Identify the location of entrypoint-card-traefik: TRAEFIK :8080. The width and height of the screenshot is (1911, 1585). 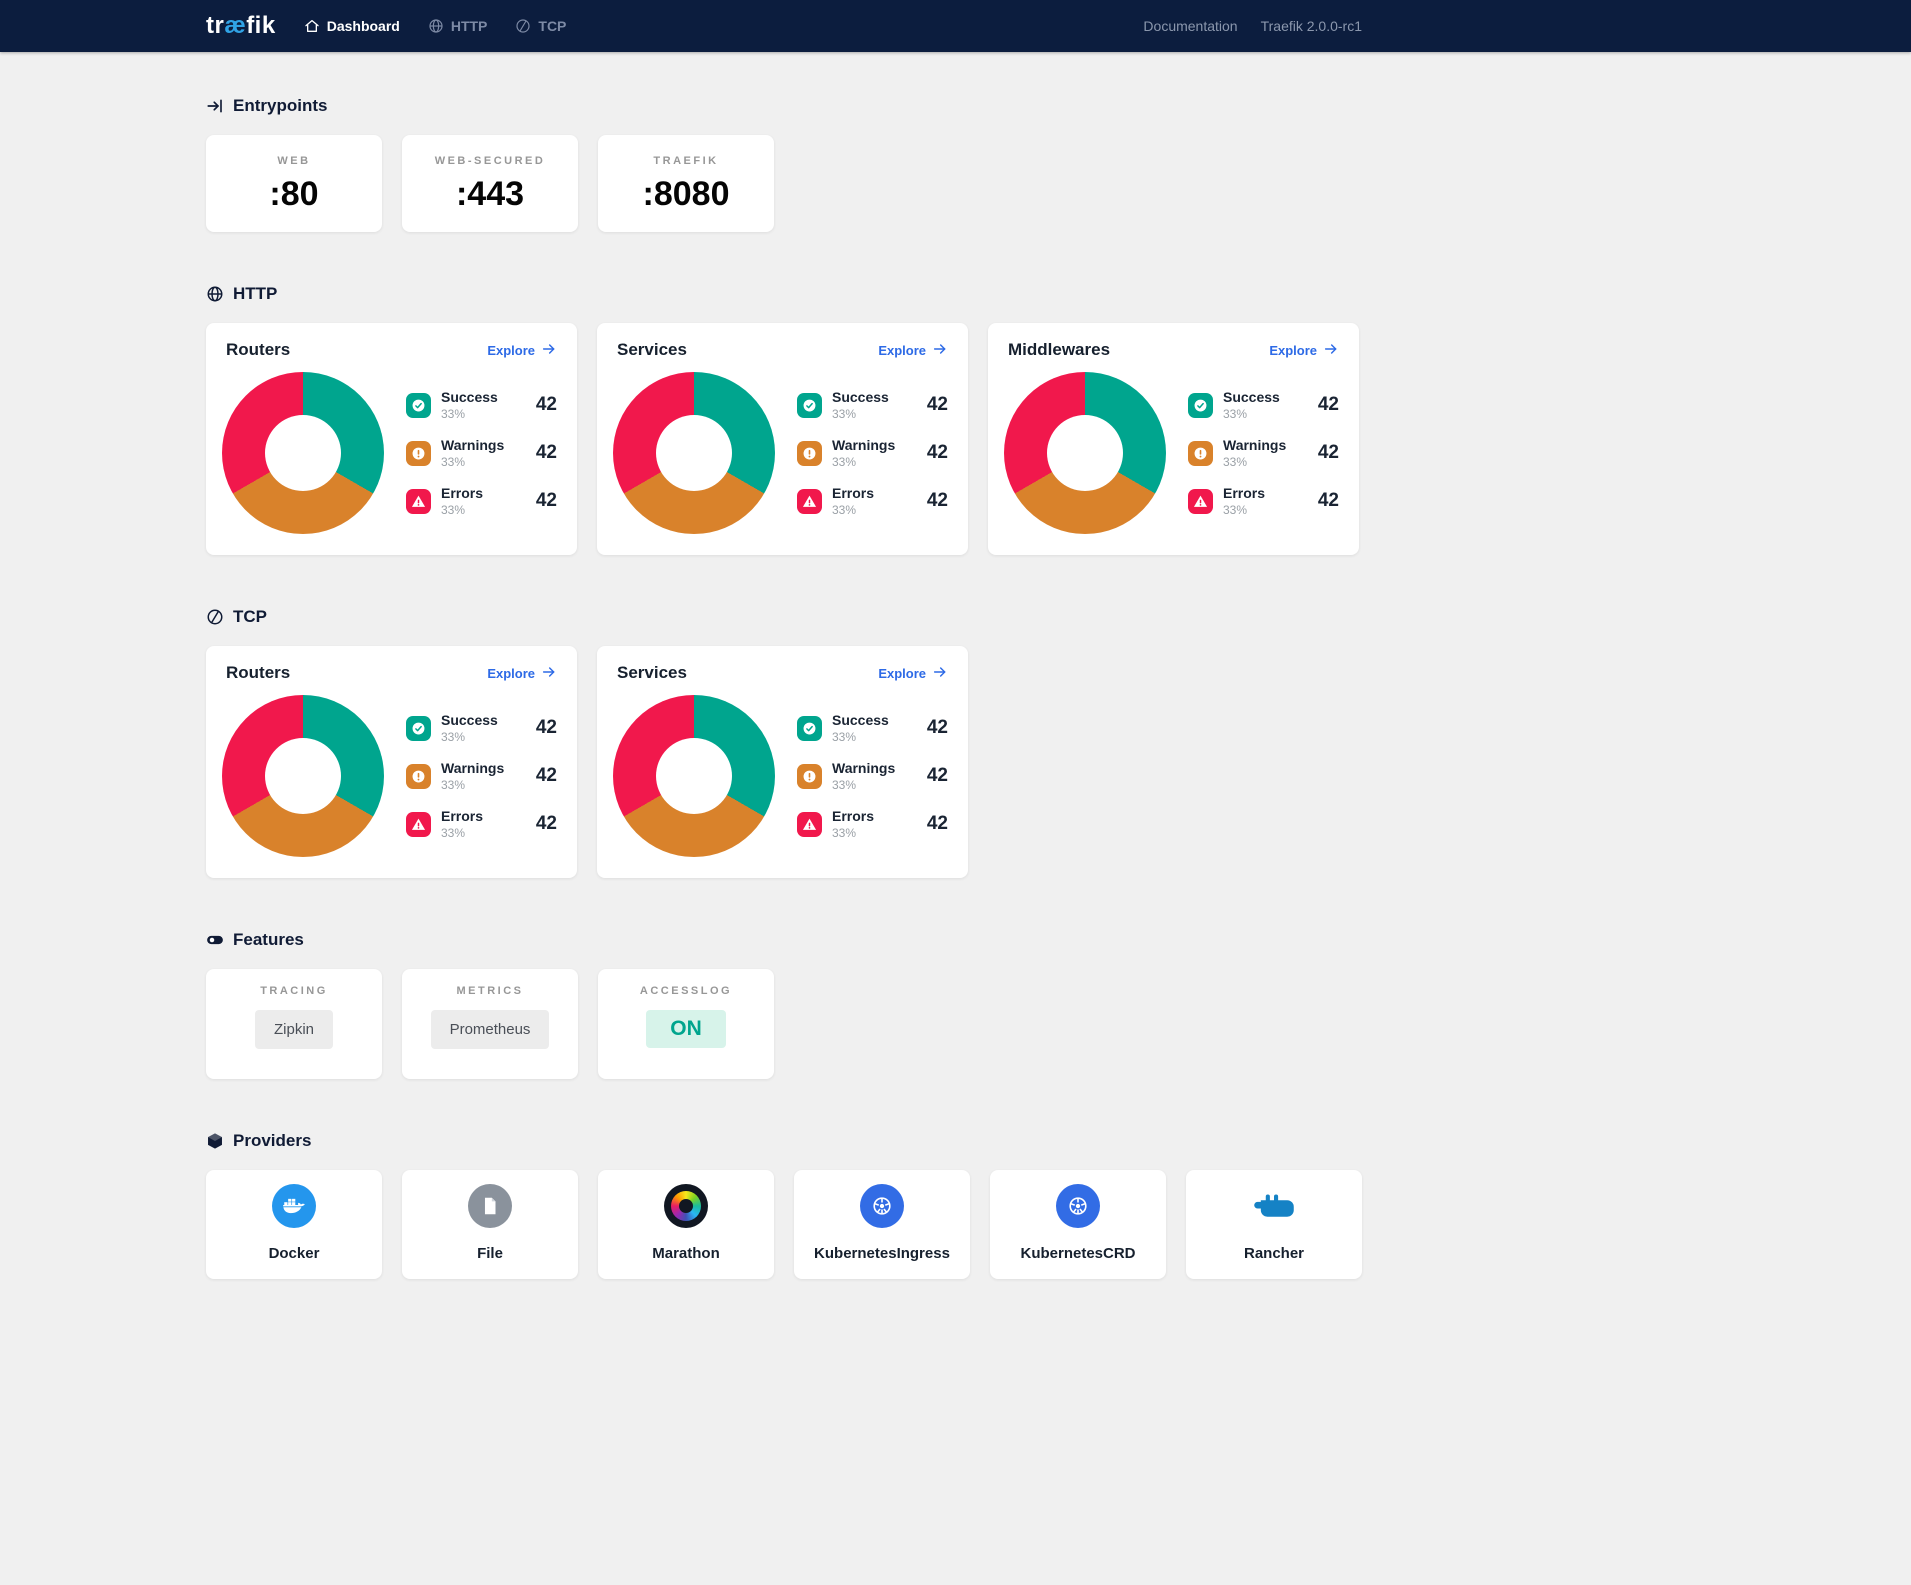
(686, 183).